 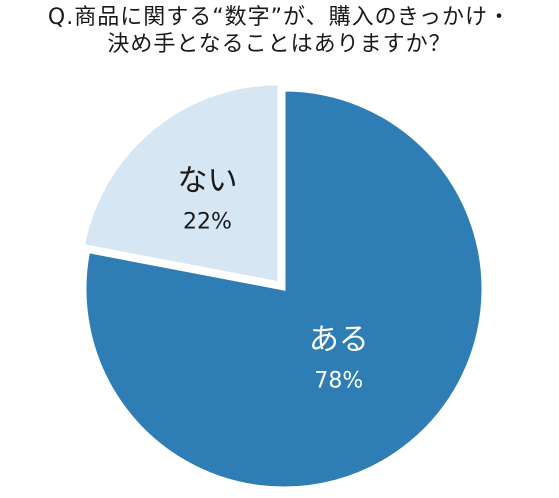 What do you see at coordinates (208, 181) in the screenshot?
I see `slice-label-nai: ない` at bounding box center [208, 181].